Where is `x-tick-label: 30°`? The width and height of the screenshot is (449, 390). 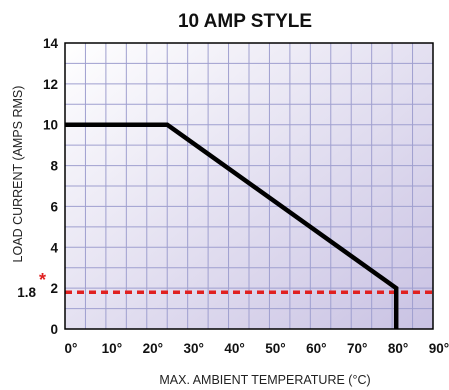 x-tick-label: 30° is located at coordinates (193, 348).